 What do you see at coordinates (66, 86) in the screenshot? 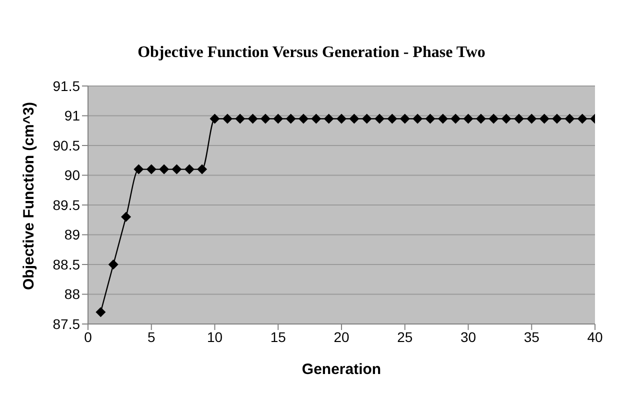
I see `y-tick-label: 91.5` at bounding box center [66, 86].